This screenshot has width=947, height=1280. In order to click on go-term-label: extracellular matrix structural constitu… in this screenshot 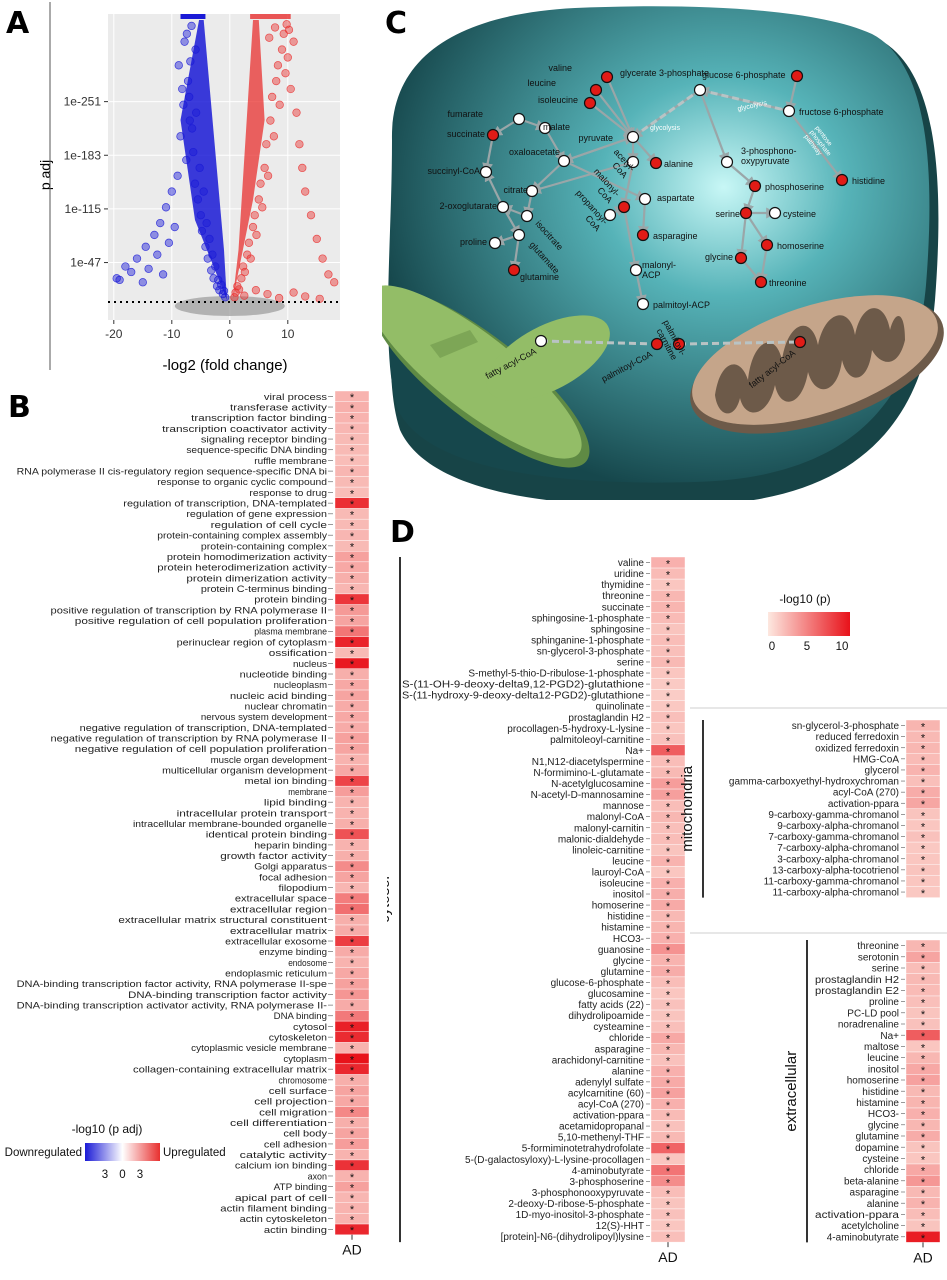, I will do `click(222, 920)`.